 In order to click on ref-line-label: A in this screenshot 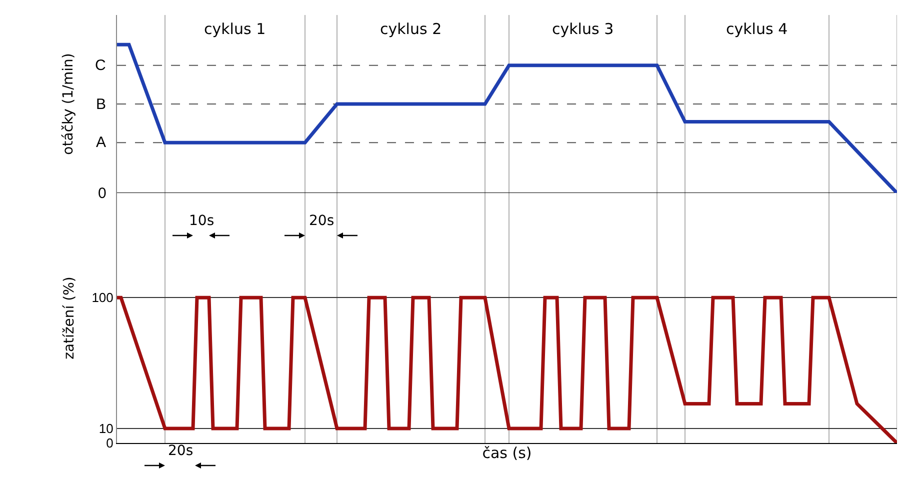, I will do `click(101, 142)`.